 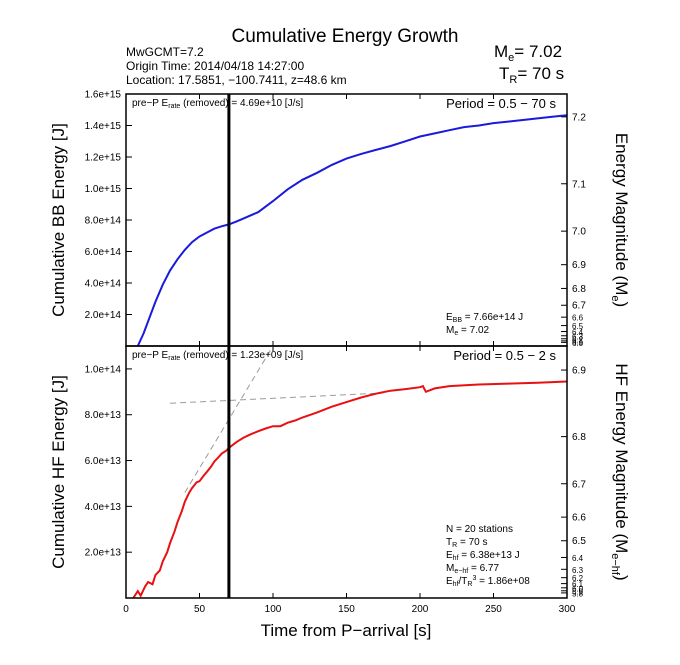 I want to click on bb-y-tick-label: 1.2e+15, so click(x=103, y=158).